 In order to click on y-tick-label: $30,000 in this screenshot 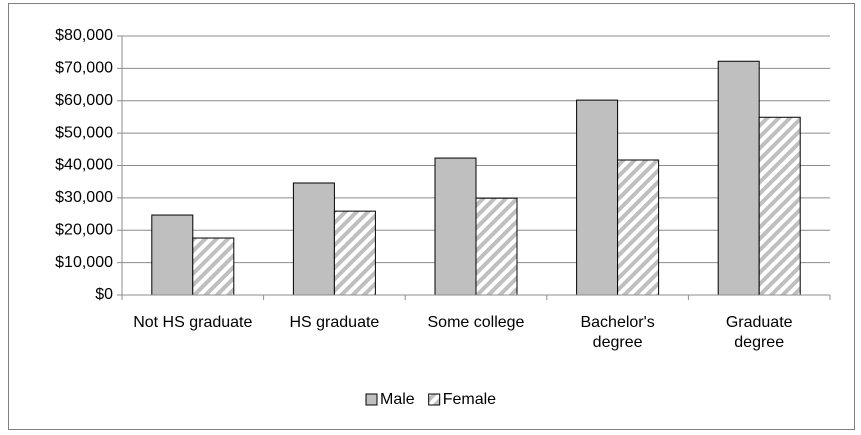, I will do `click(84, 197)`.